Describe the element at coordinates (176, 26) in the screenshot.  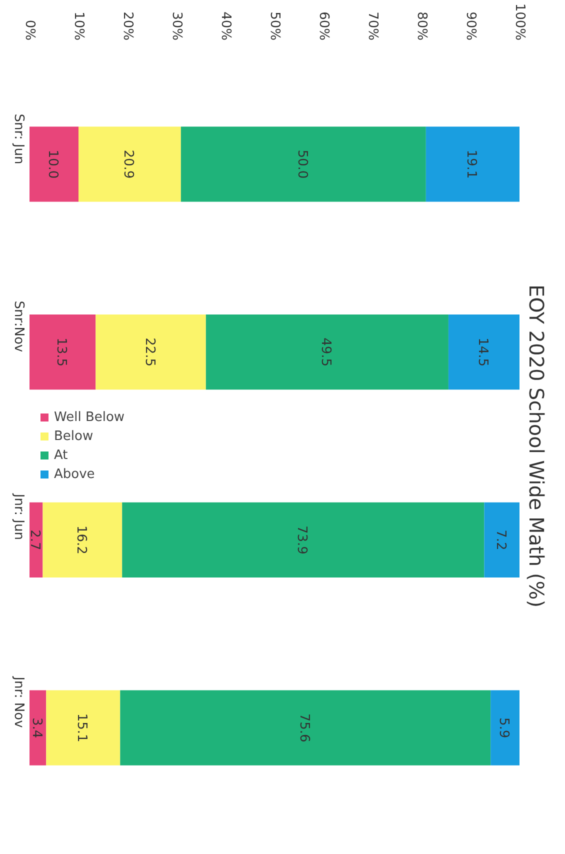
I see `x-tick-label: 30%` at that location.